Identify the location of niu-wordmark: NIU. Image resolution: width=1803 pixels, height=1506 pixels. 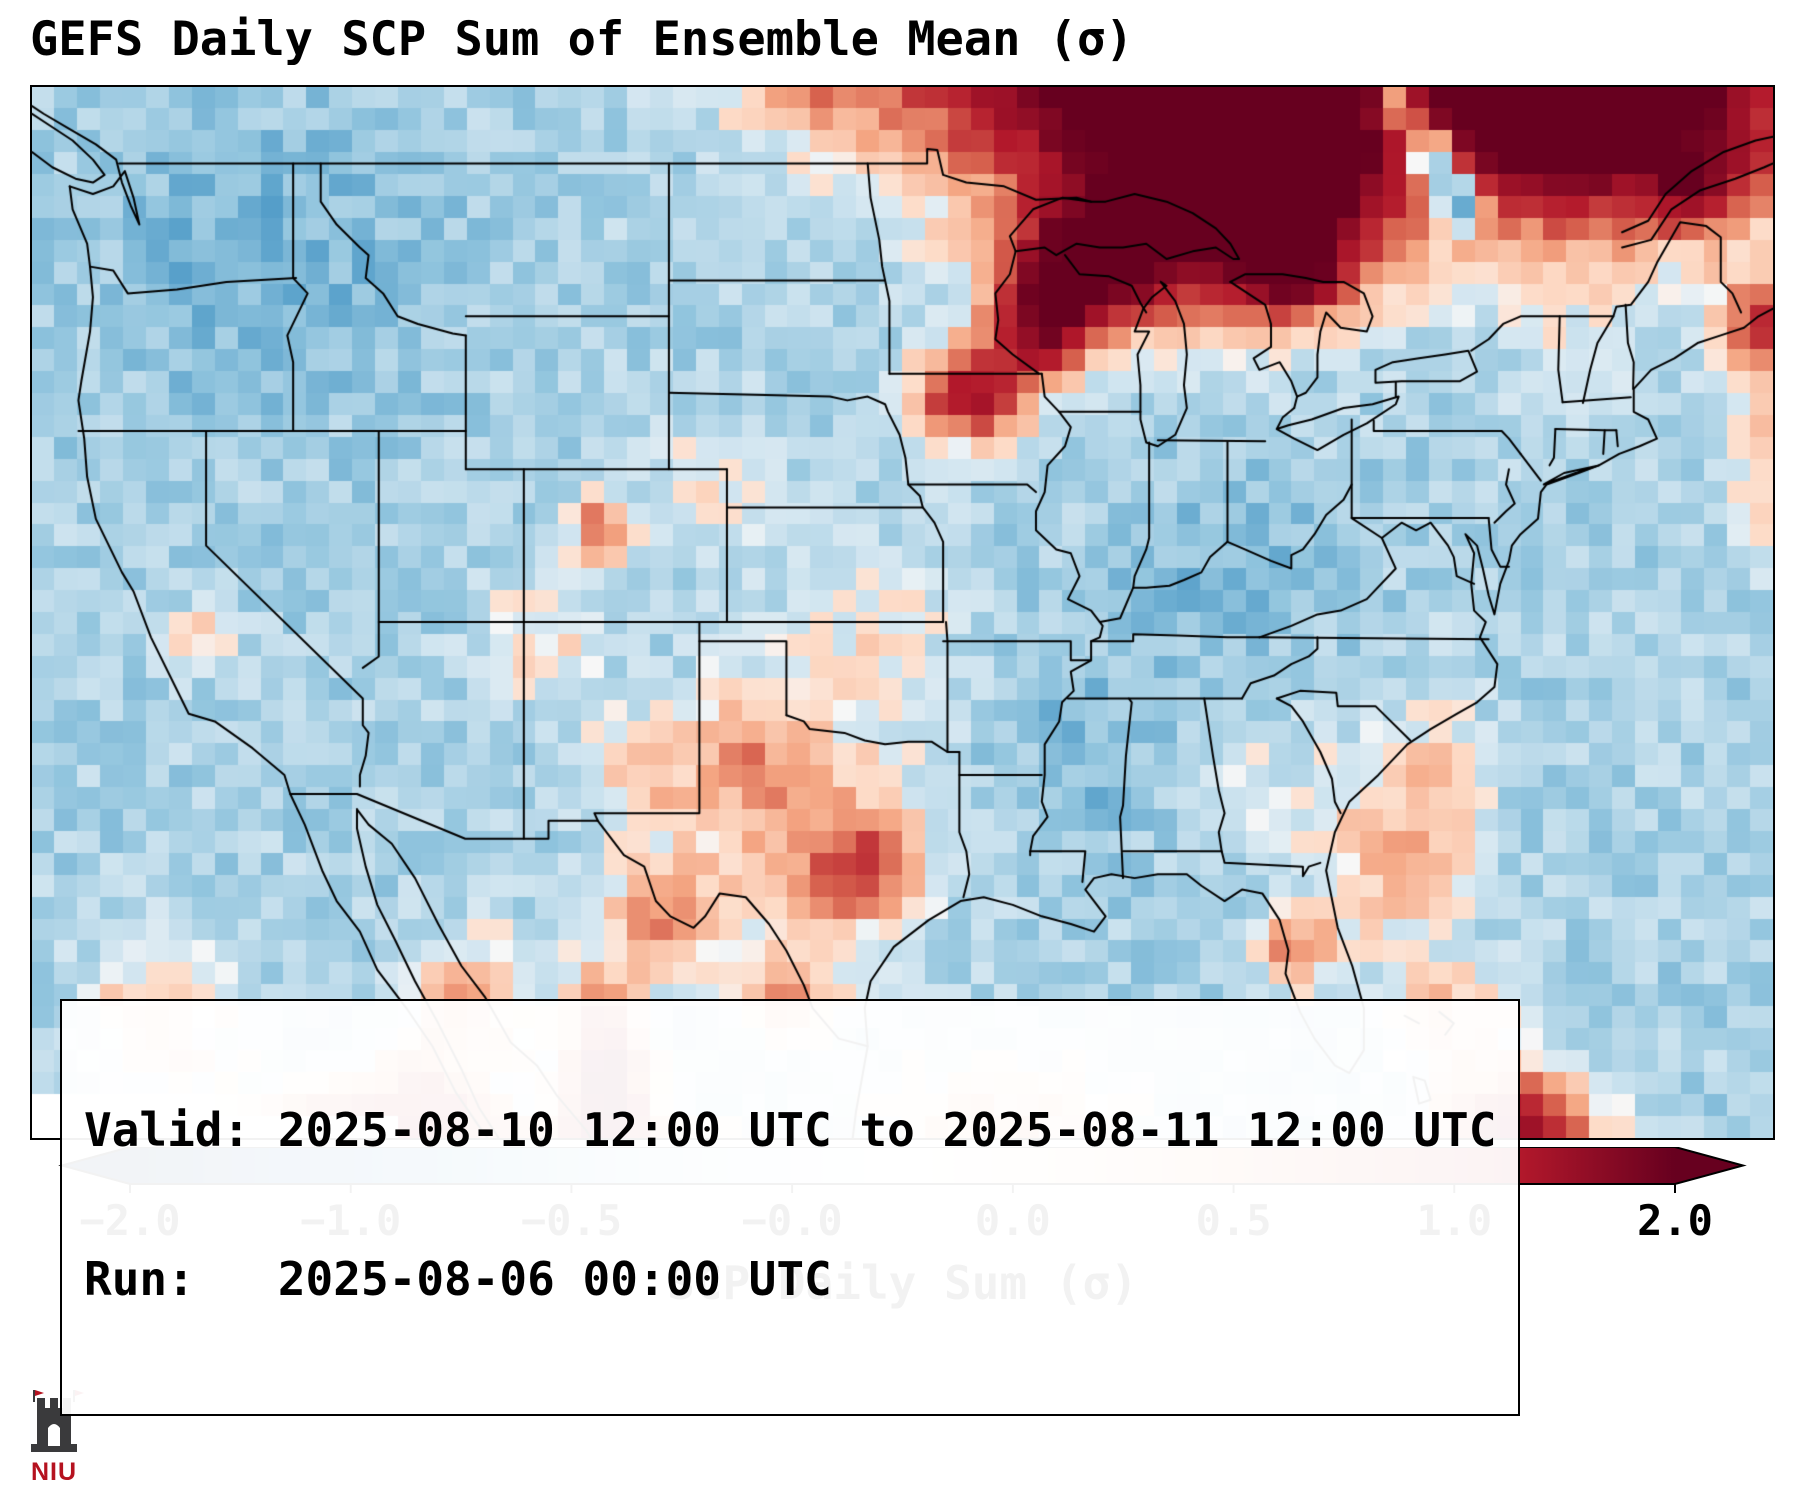
(54, 1472).